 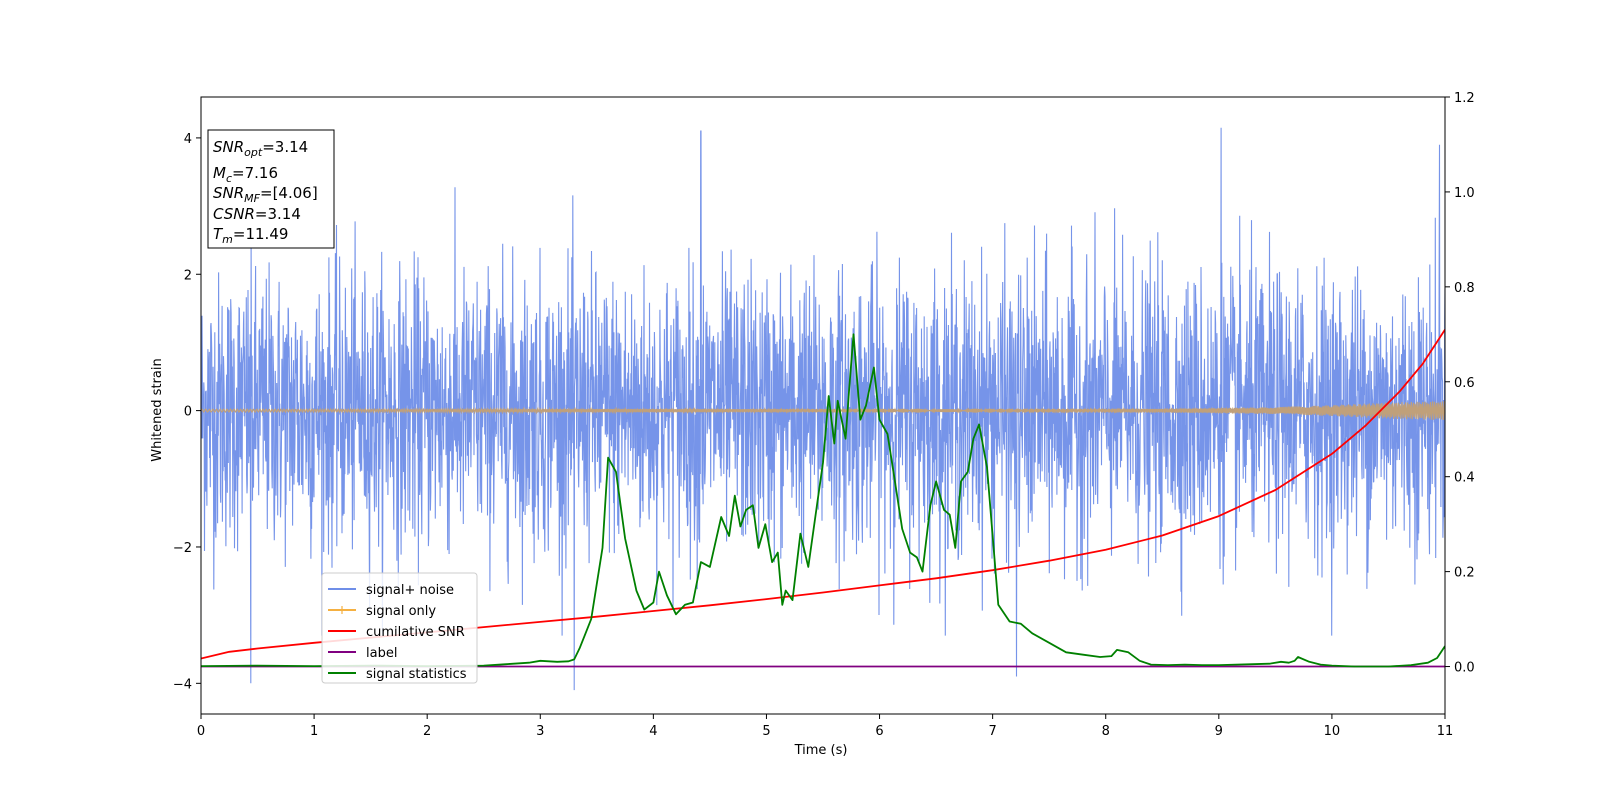 I want to click on x-tick-label: 6, so click(x=879, y=731).